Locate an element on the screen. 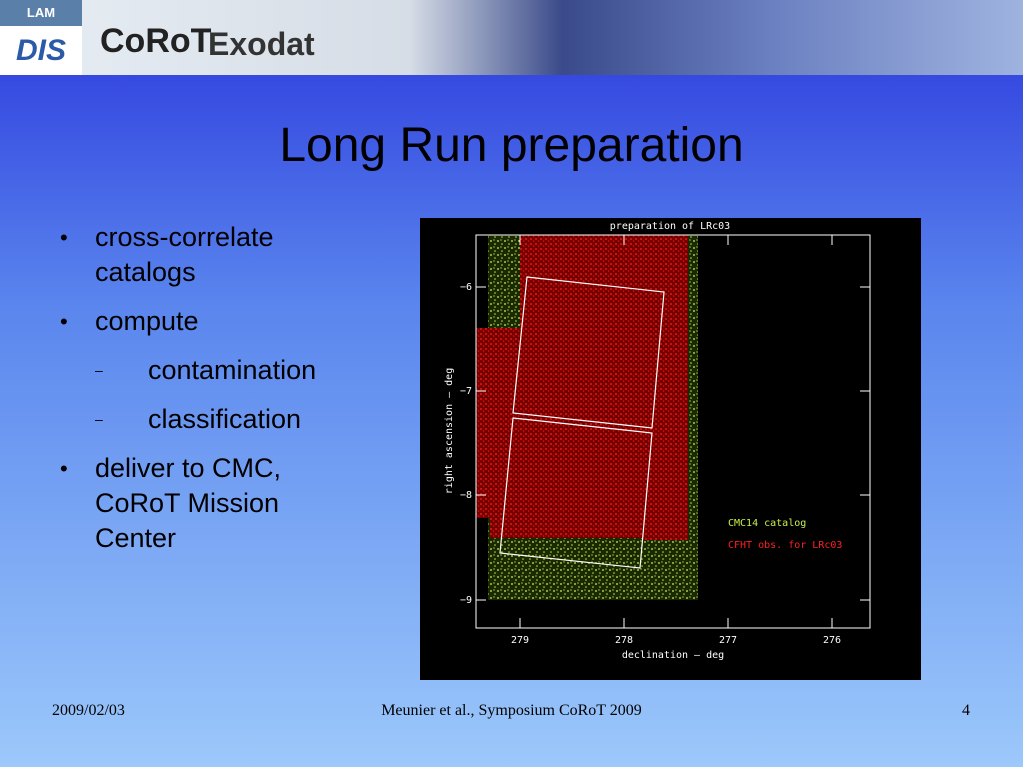 The width and height of the screenshot is (1023, 767). logo-exodat: Exodat is located at coordinates (261, 44).